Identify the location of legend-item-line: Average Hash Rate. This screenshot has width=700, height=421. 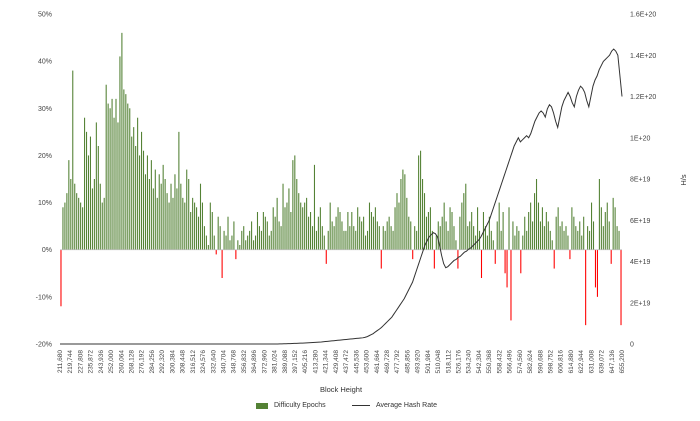
(394, 405).